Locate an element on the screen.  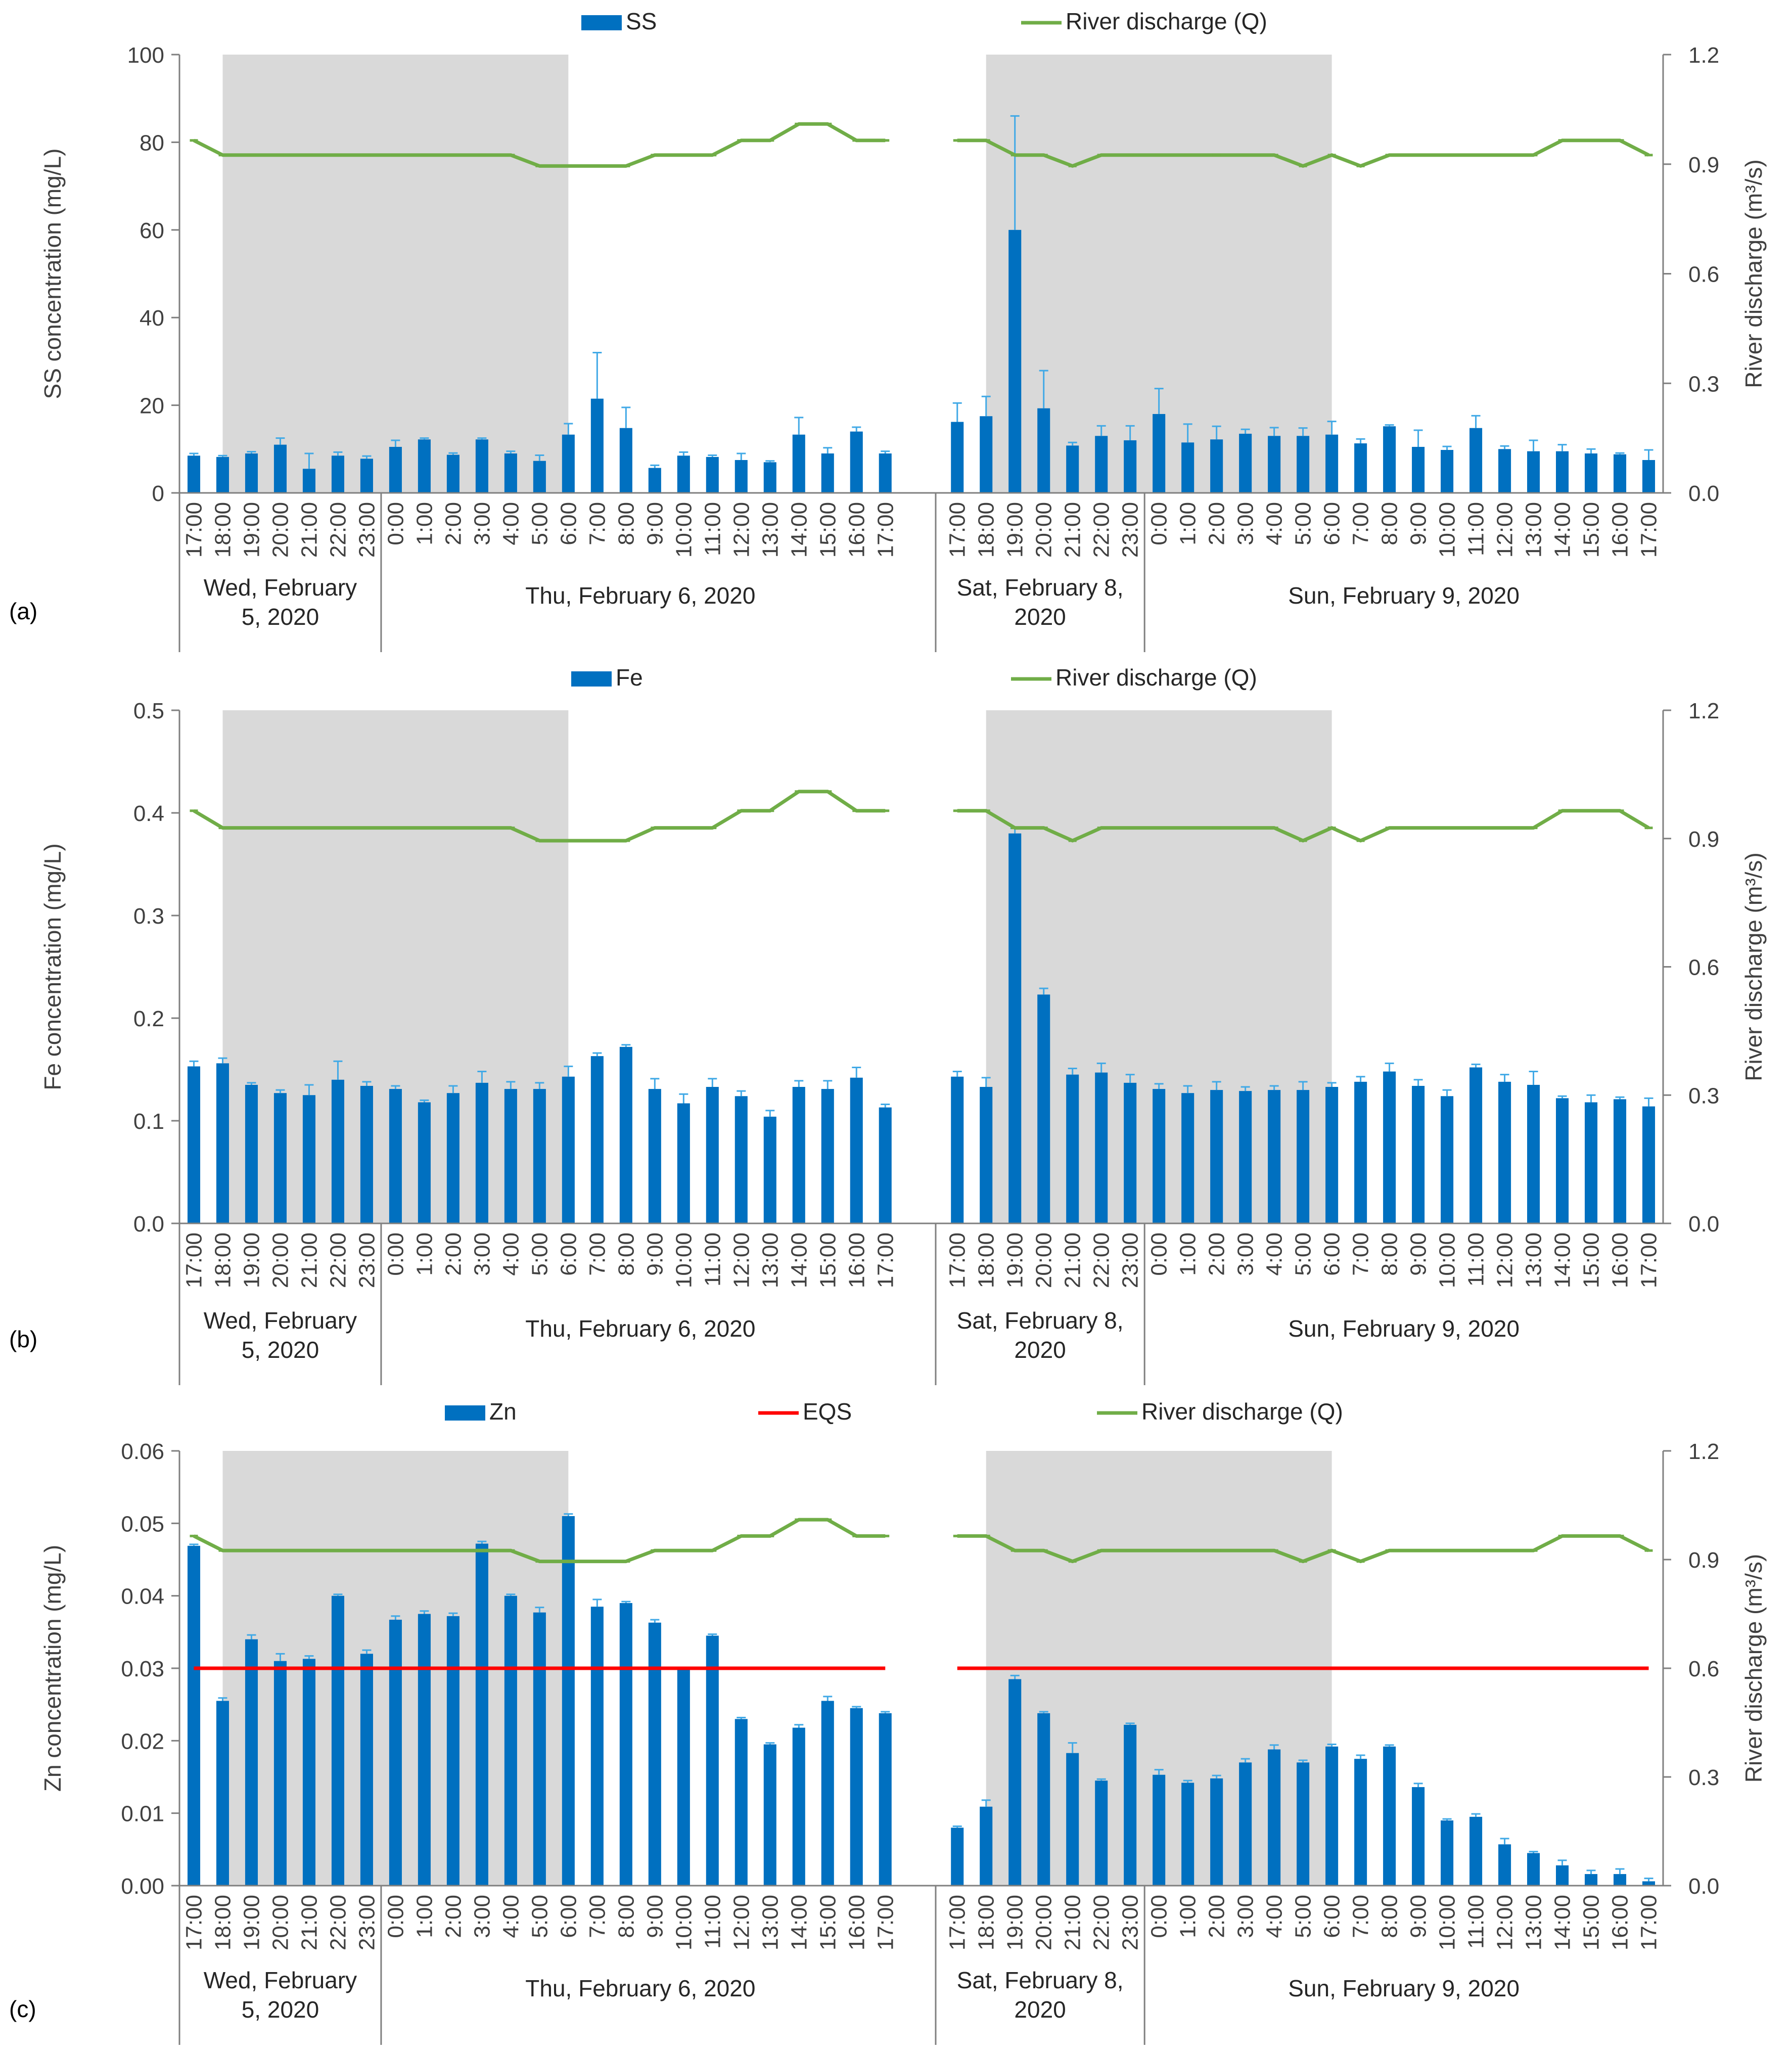
panel-a-x-tick-label: 2:00 is located at coordinates (1217, 523).